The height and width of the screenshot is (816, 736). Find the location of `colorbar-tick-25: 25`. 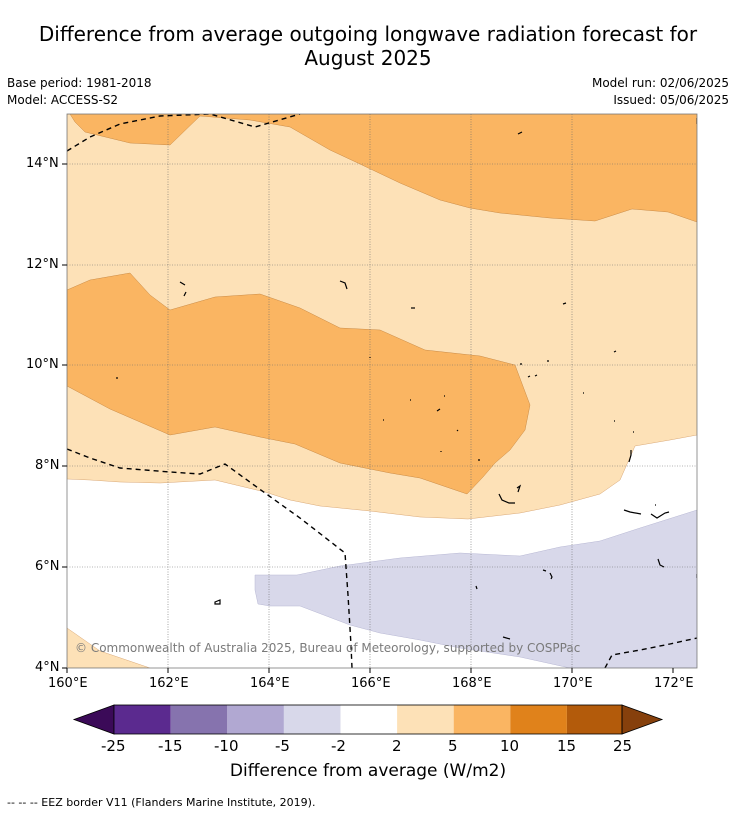

colorbar-tick-25: 25 is located at coordinates (623, 746).